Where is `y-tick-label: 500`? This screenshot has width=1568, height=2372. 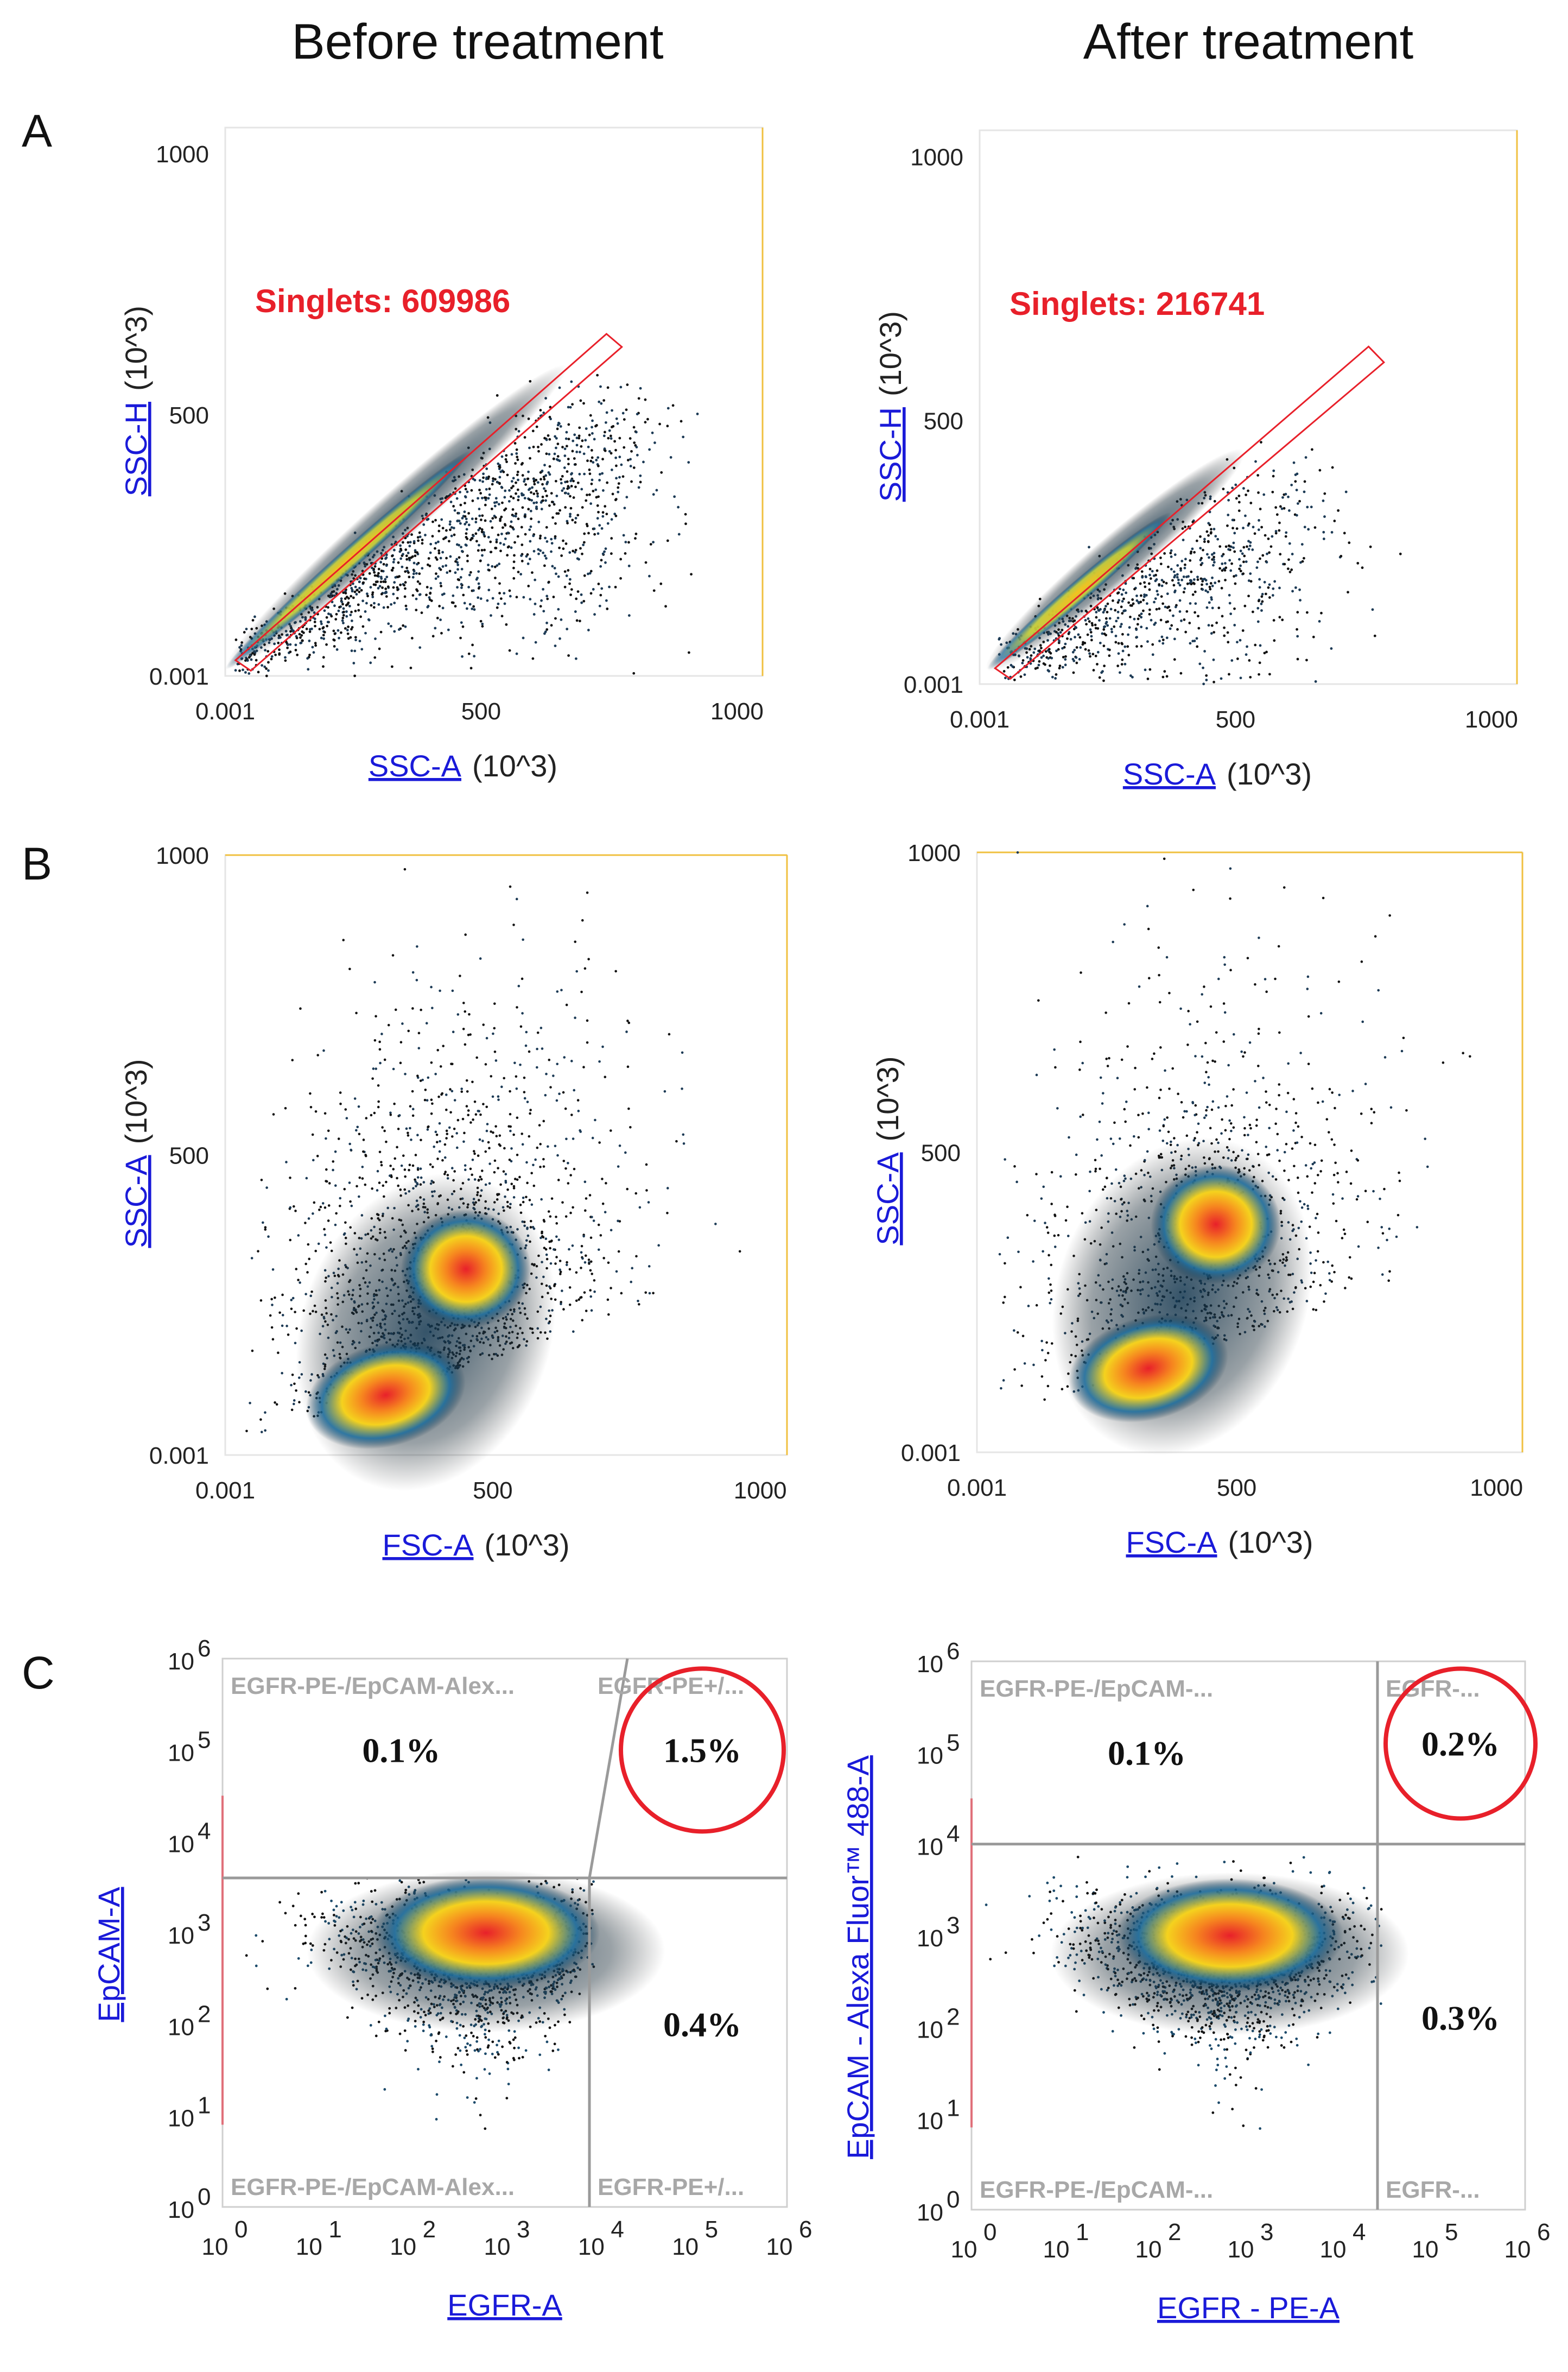
y-tick-label: 500 is located at coordinates (943, 421).